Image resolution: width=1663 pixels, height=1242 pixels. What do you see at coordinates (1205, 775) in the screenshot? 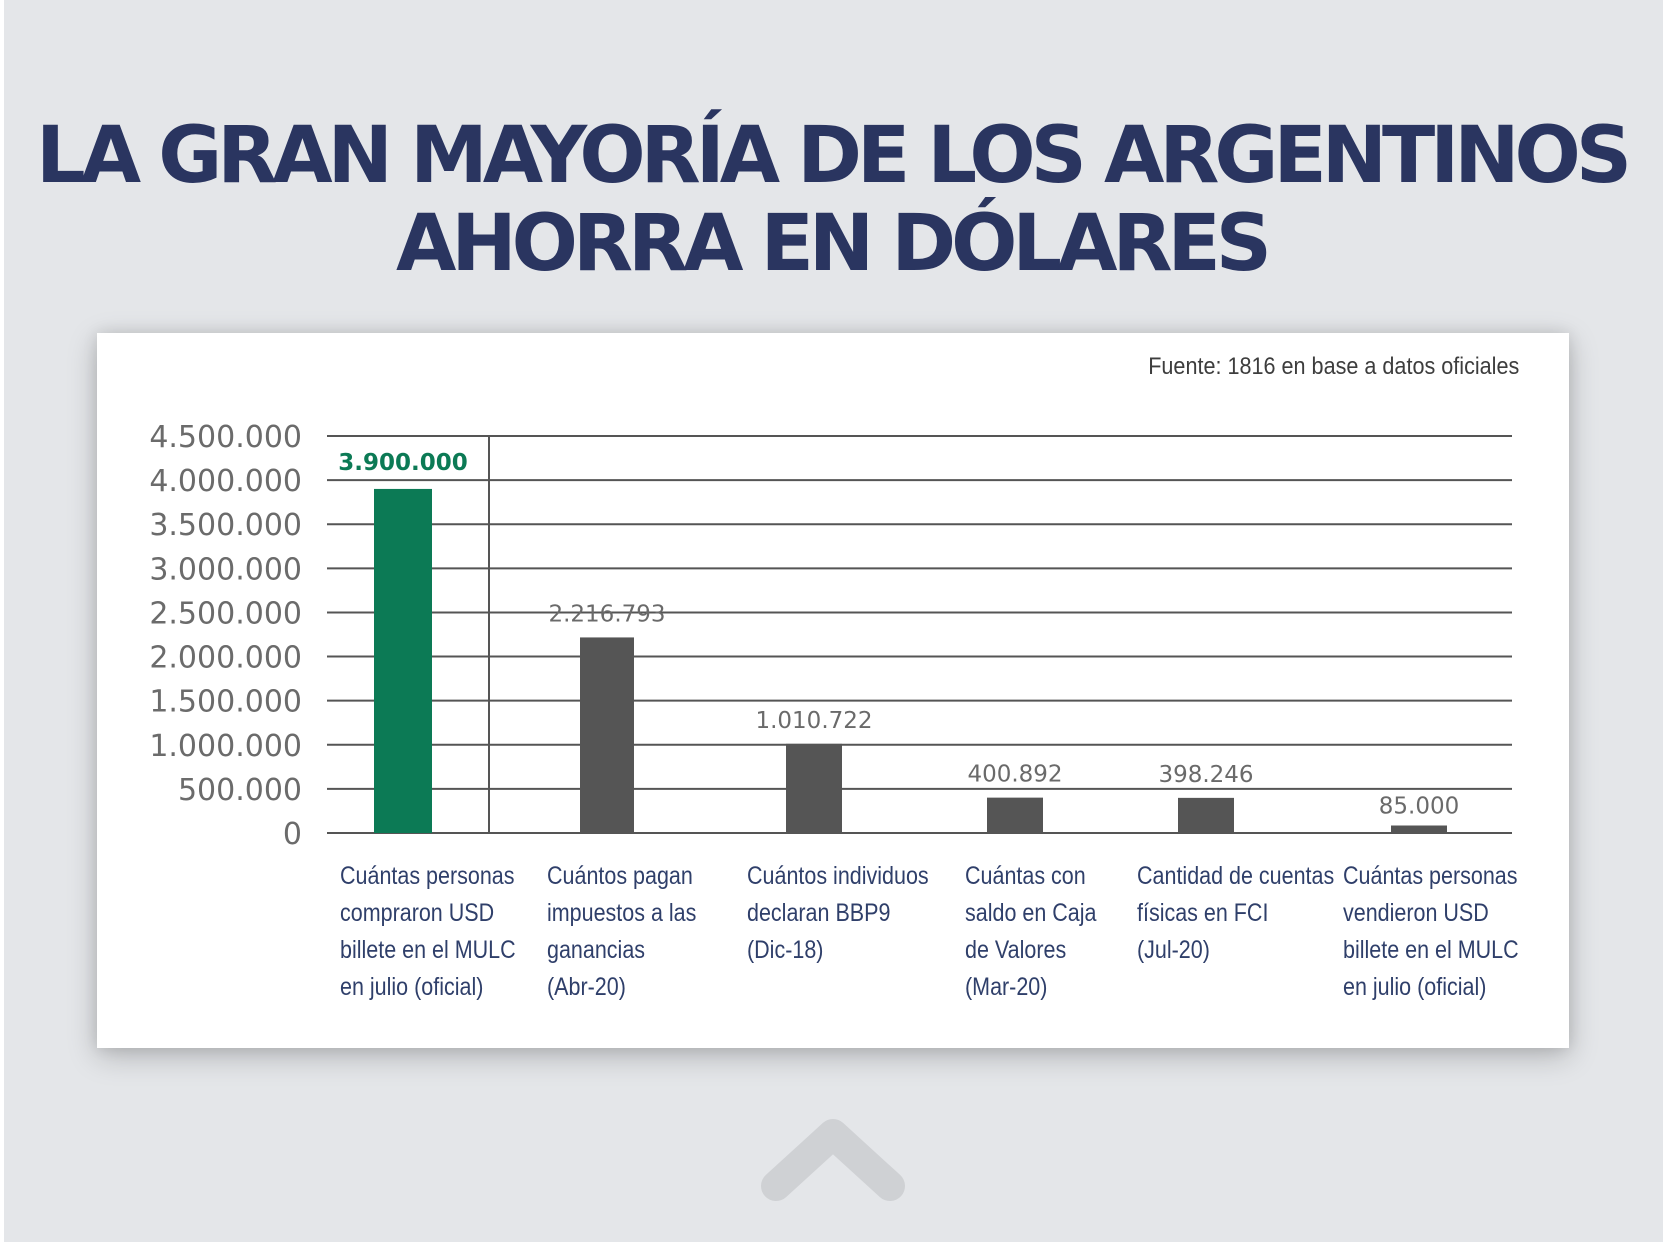
I see `data-label: 398.246` at bounding box center [1205, 775].